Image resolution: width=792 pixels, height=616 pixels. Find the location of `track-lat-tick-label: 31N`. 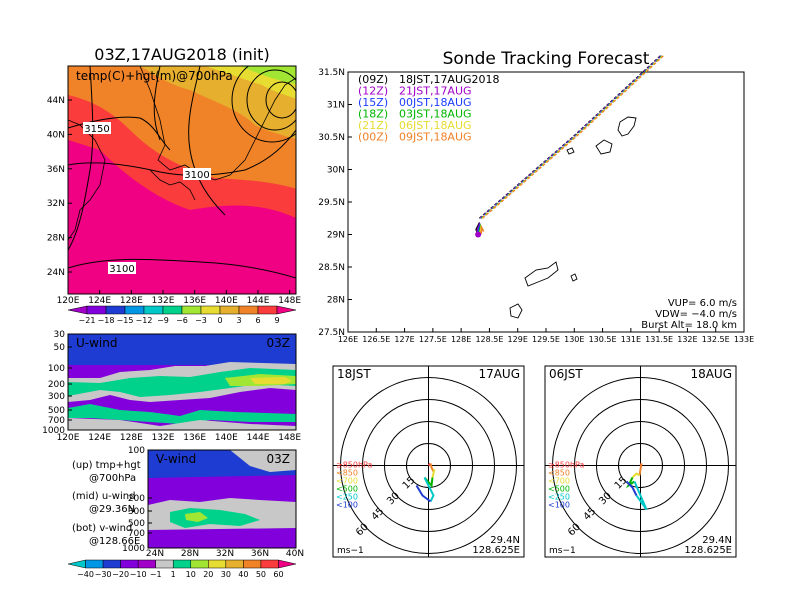

track-lat-tick-label: 31N is located at coordinates (336, 106).